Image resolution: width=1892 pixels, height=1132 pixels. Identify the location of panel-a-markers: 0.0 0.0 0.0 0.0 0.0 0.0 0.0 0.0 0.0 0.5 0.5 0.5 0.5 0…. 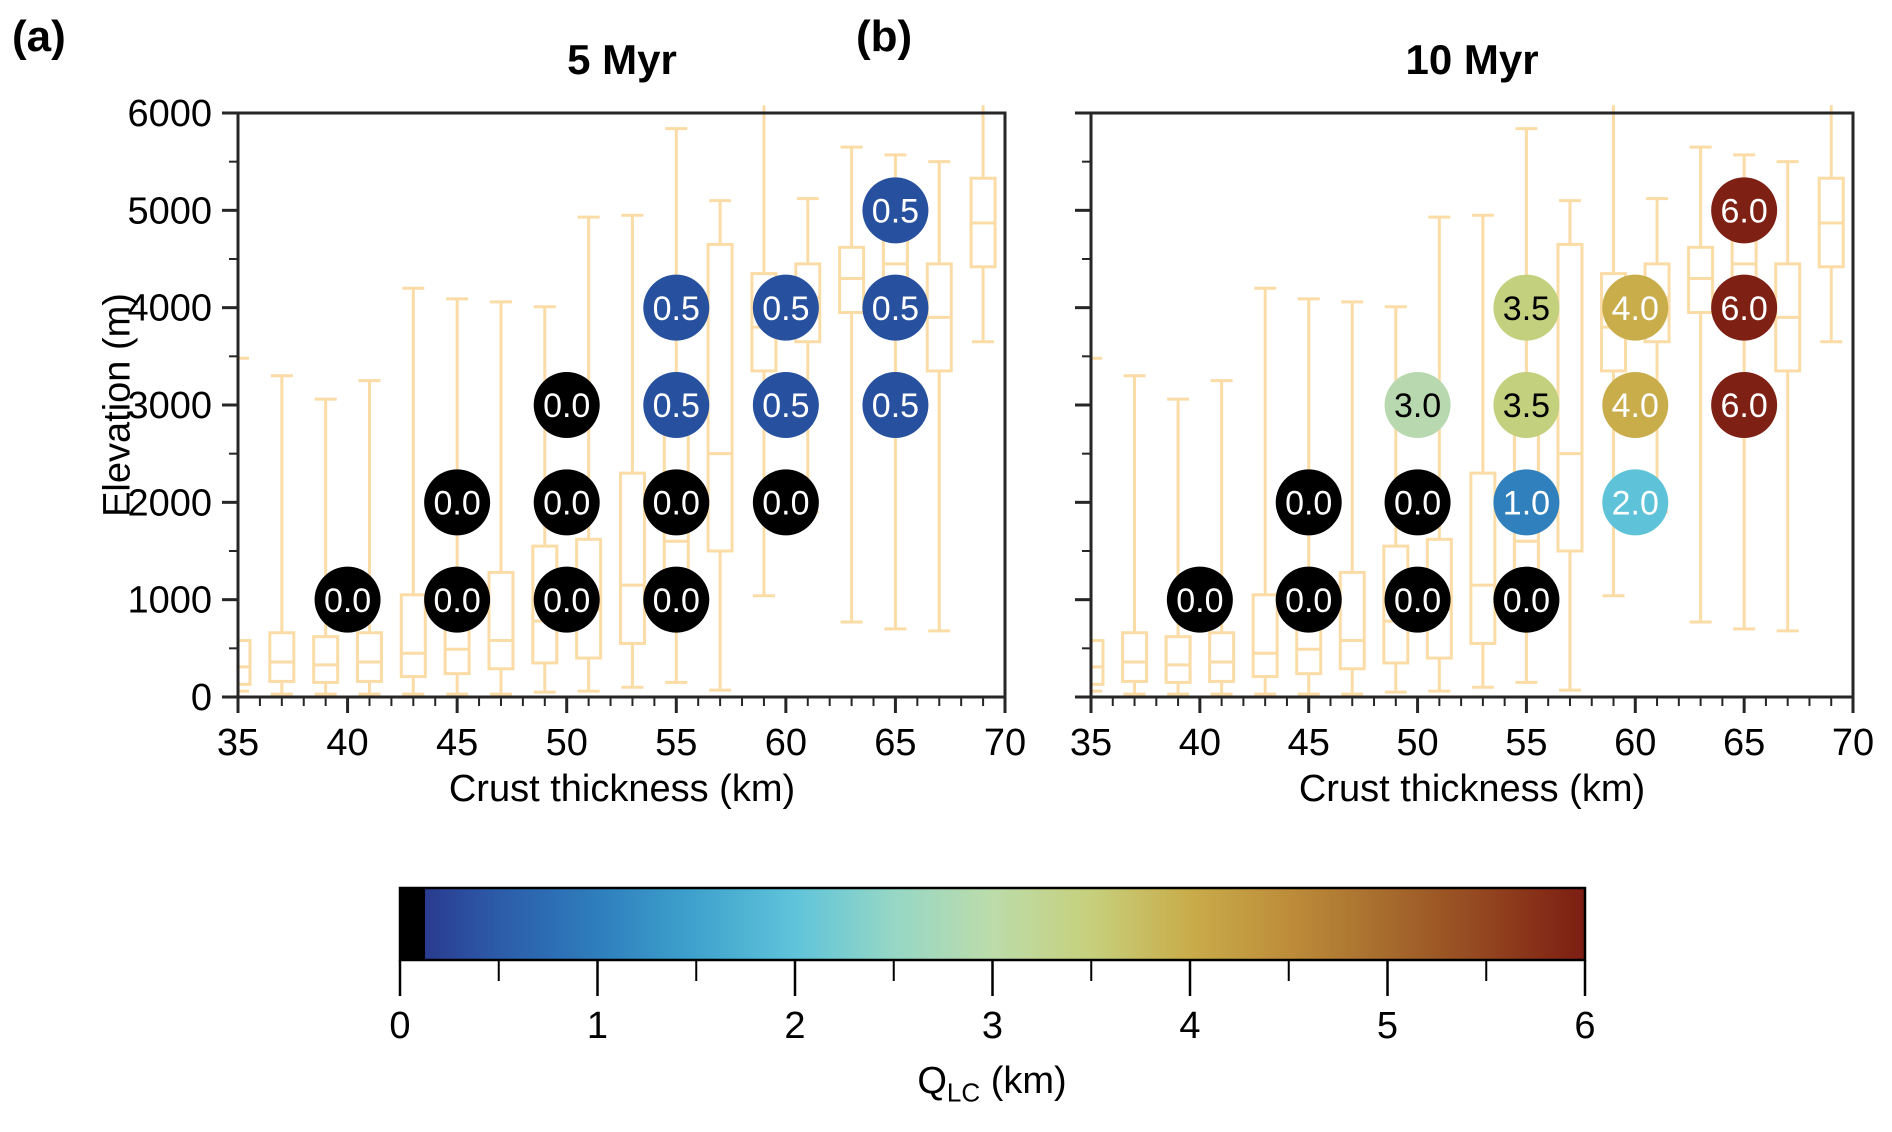
(621, 405).